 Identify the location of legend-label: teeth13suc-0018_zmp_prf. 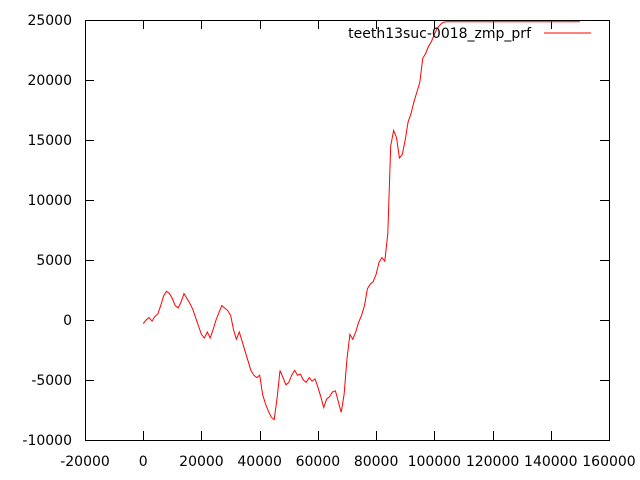
(440, 34).